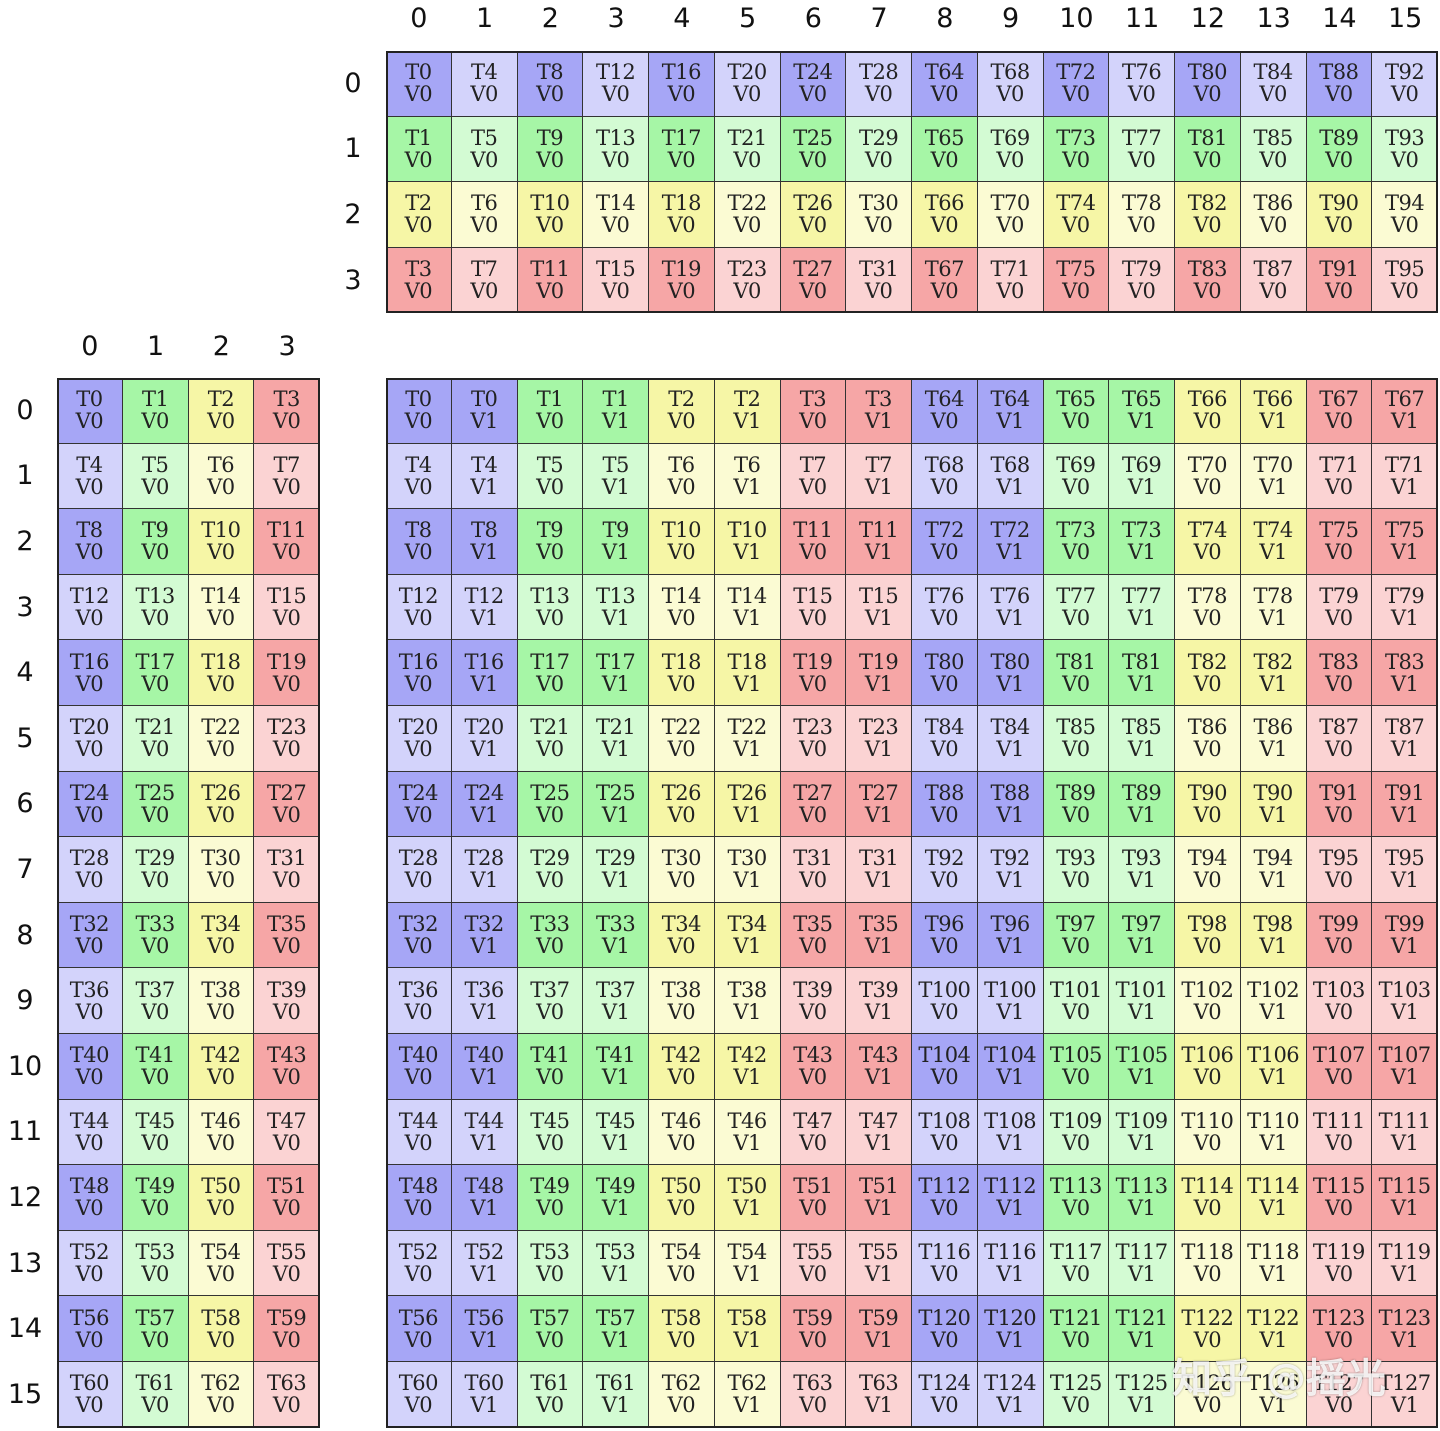 The height and width of the screenshot is (1431, 1440). I want to click on thread-label: T92, so click(1010, 858).